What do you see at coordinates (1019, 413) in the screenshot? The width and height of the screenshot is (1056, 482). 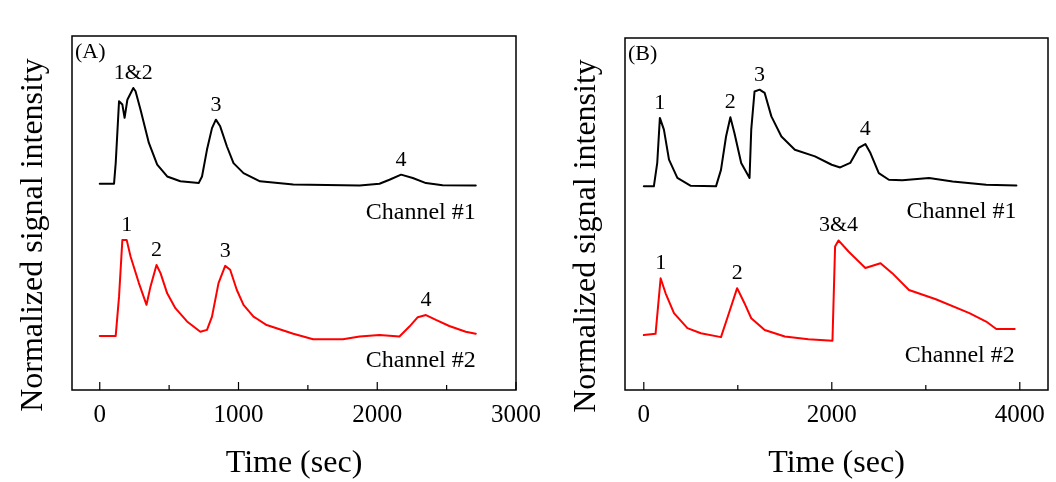 I see `x-tick-label: 4000` at bounding box center [1019, 413].